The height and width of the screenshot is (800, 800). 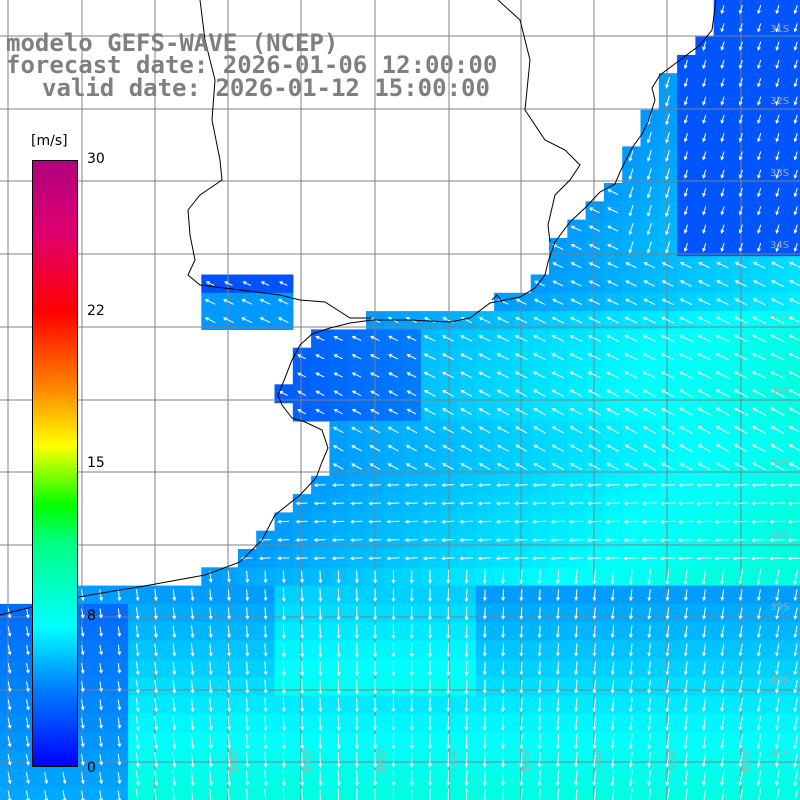 What do you see at coordinates (780, 29) in the screenshot?
I see `lat-label: 31S` at bounding box center [780, 29].